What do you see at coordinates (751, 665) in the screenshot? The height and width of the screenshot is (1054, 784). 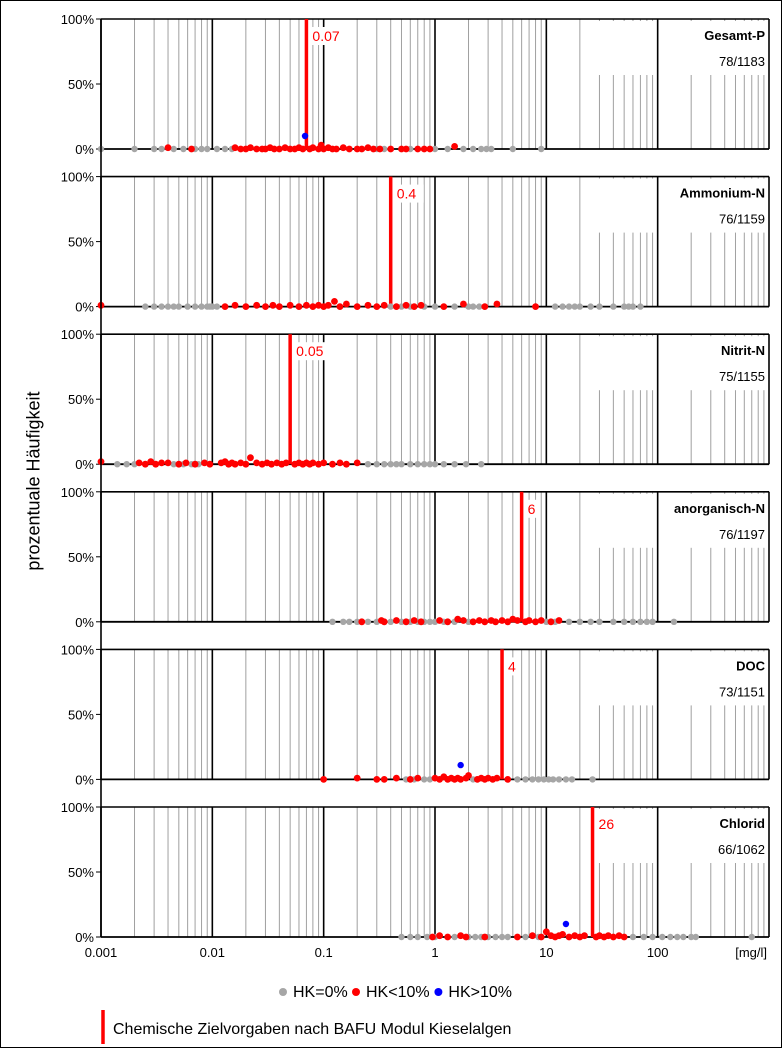 I see `panel-title: DOC` at bounding box center [751, 665].